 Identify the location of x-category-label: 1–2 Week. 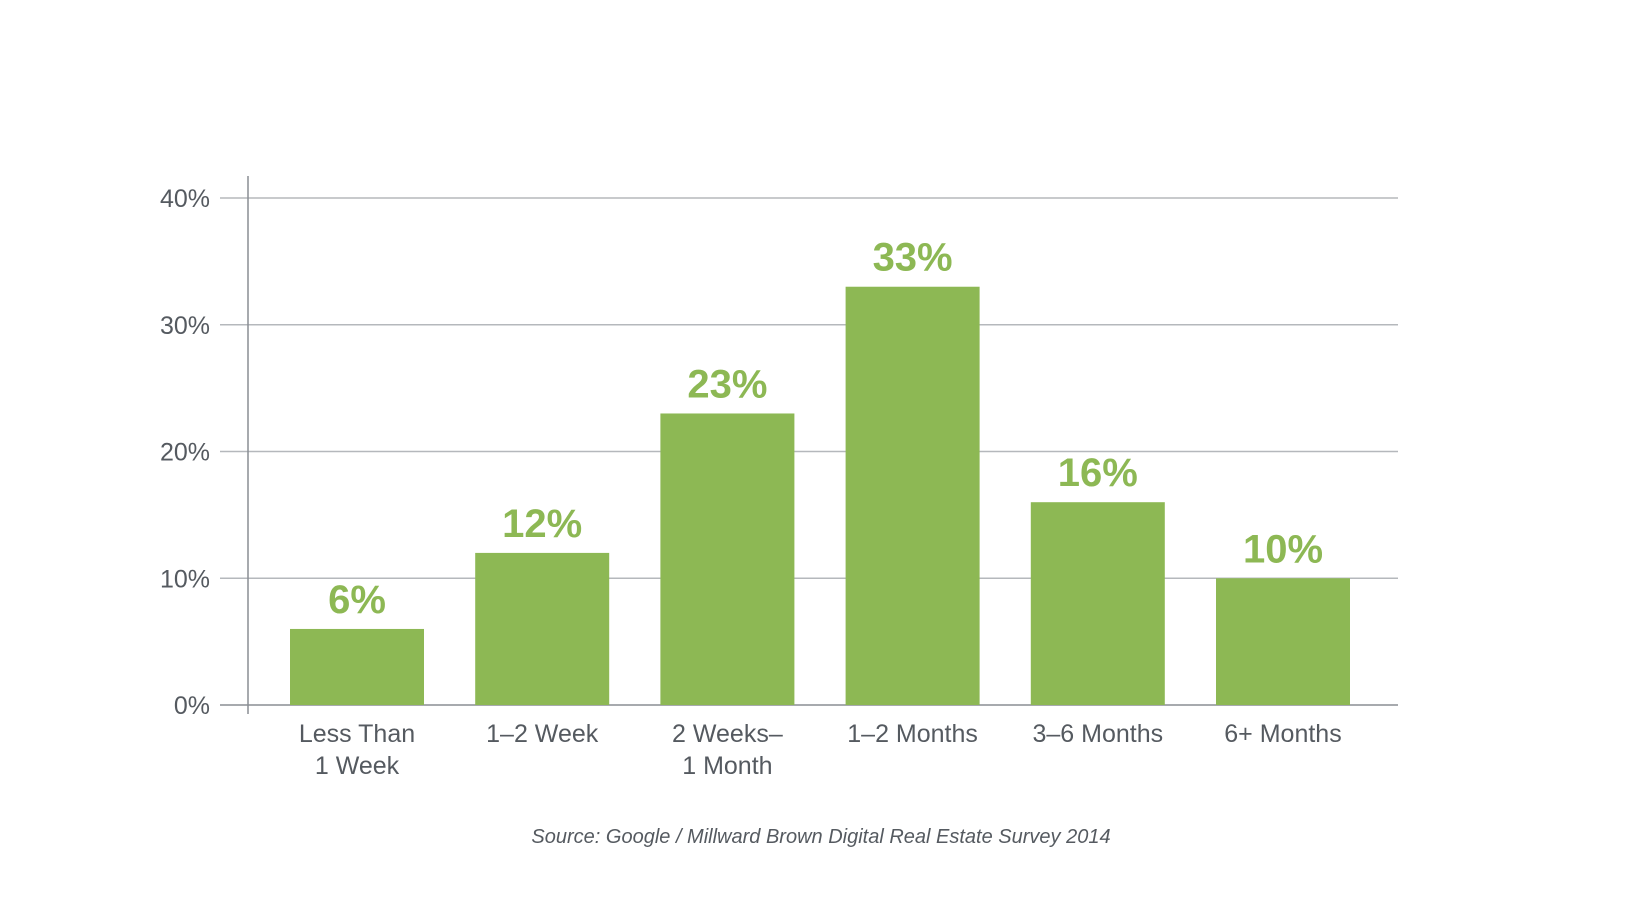
(542, 734).